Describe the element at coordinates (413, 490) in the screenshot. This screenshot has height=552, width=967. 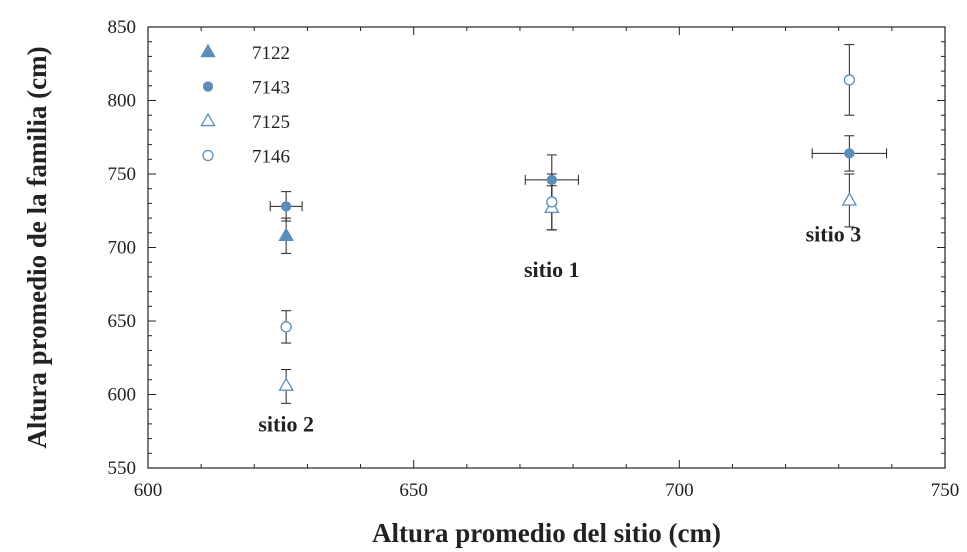
I see `x-tick-label: 650` at that location.